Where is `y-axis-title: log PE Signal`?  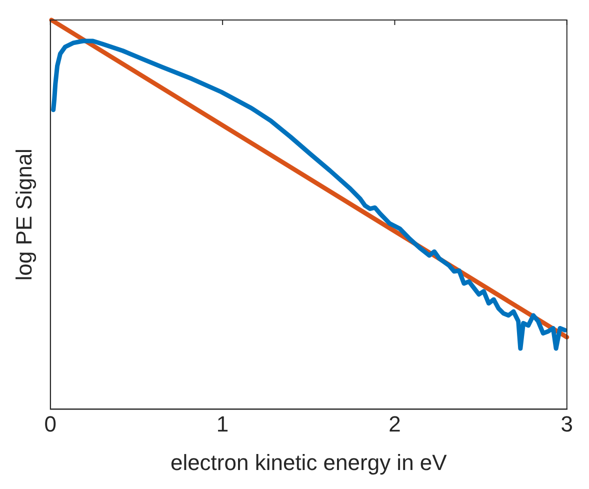 y-axis-title: log PE Signal is located at coordinates (23, 214).